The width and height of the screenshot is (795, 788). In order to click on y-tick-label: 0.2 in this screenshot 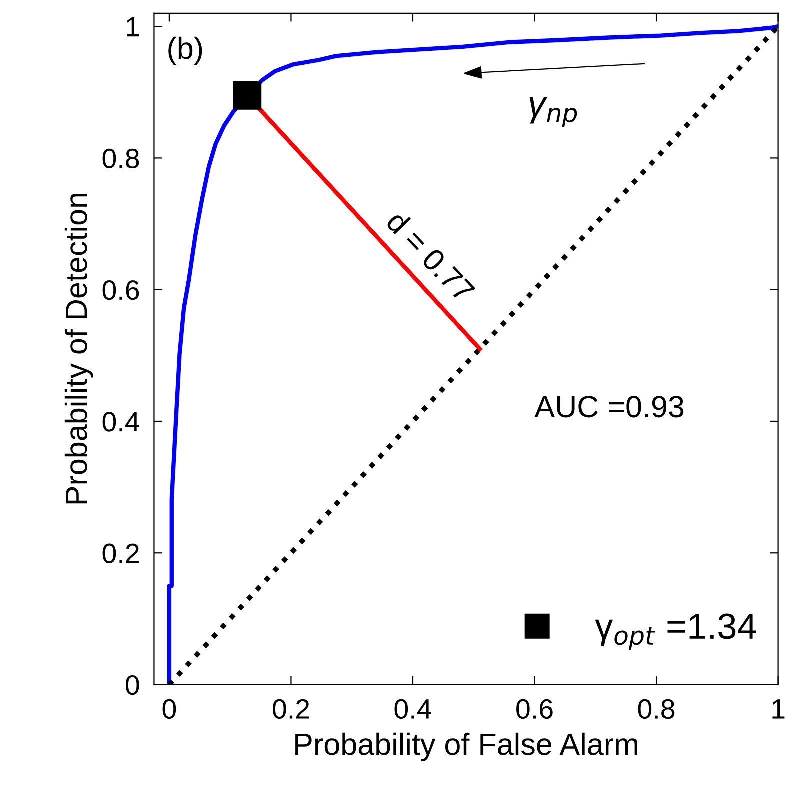, I will do `click(120, 554)`.